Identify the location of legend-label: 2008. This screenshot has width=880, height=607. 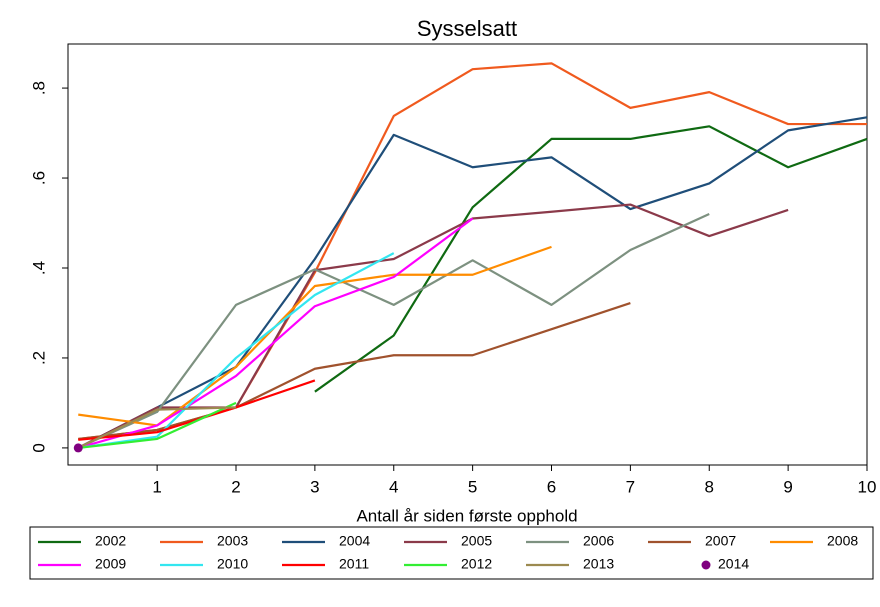
(842, 541).